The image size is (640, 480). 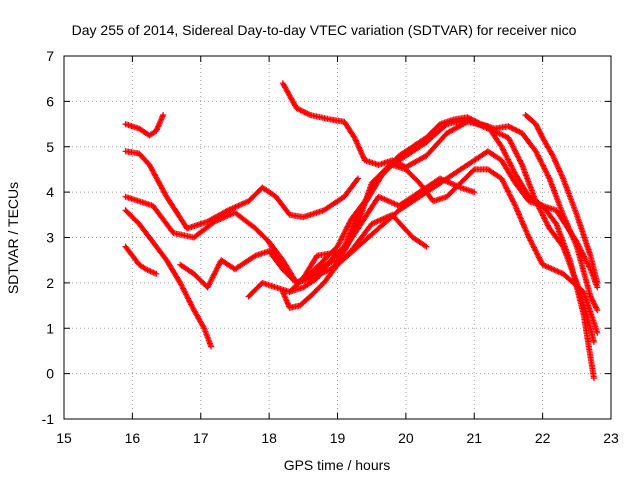 I want to click on y-tick-label: 4, so click(x=50, y=192).